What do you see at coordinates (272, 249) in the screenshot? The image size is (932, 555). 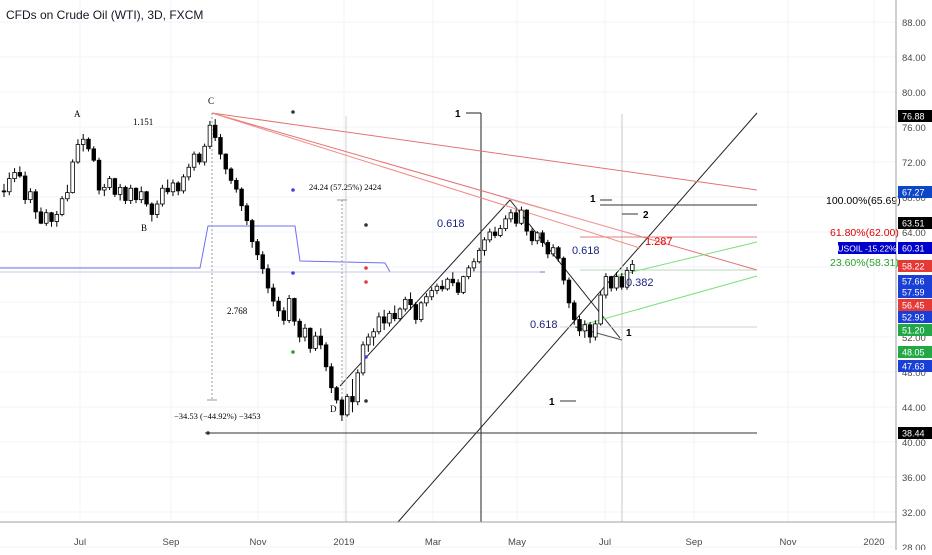 I see `blue-step-line` at bounding box center [272, 249].